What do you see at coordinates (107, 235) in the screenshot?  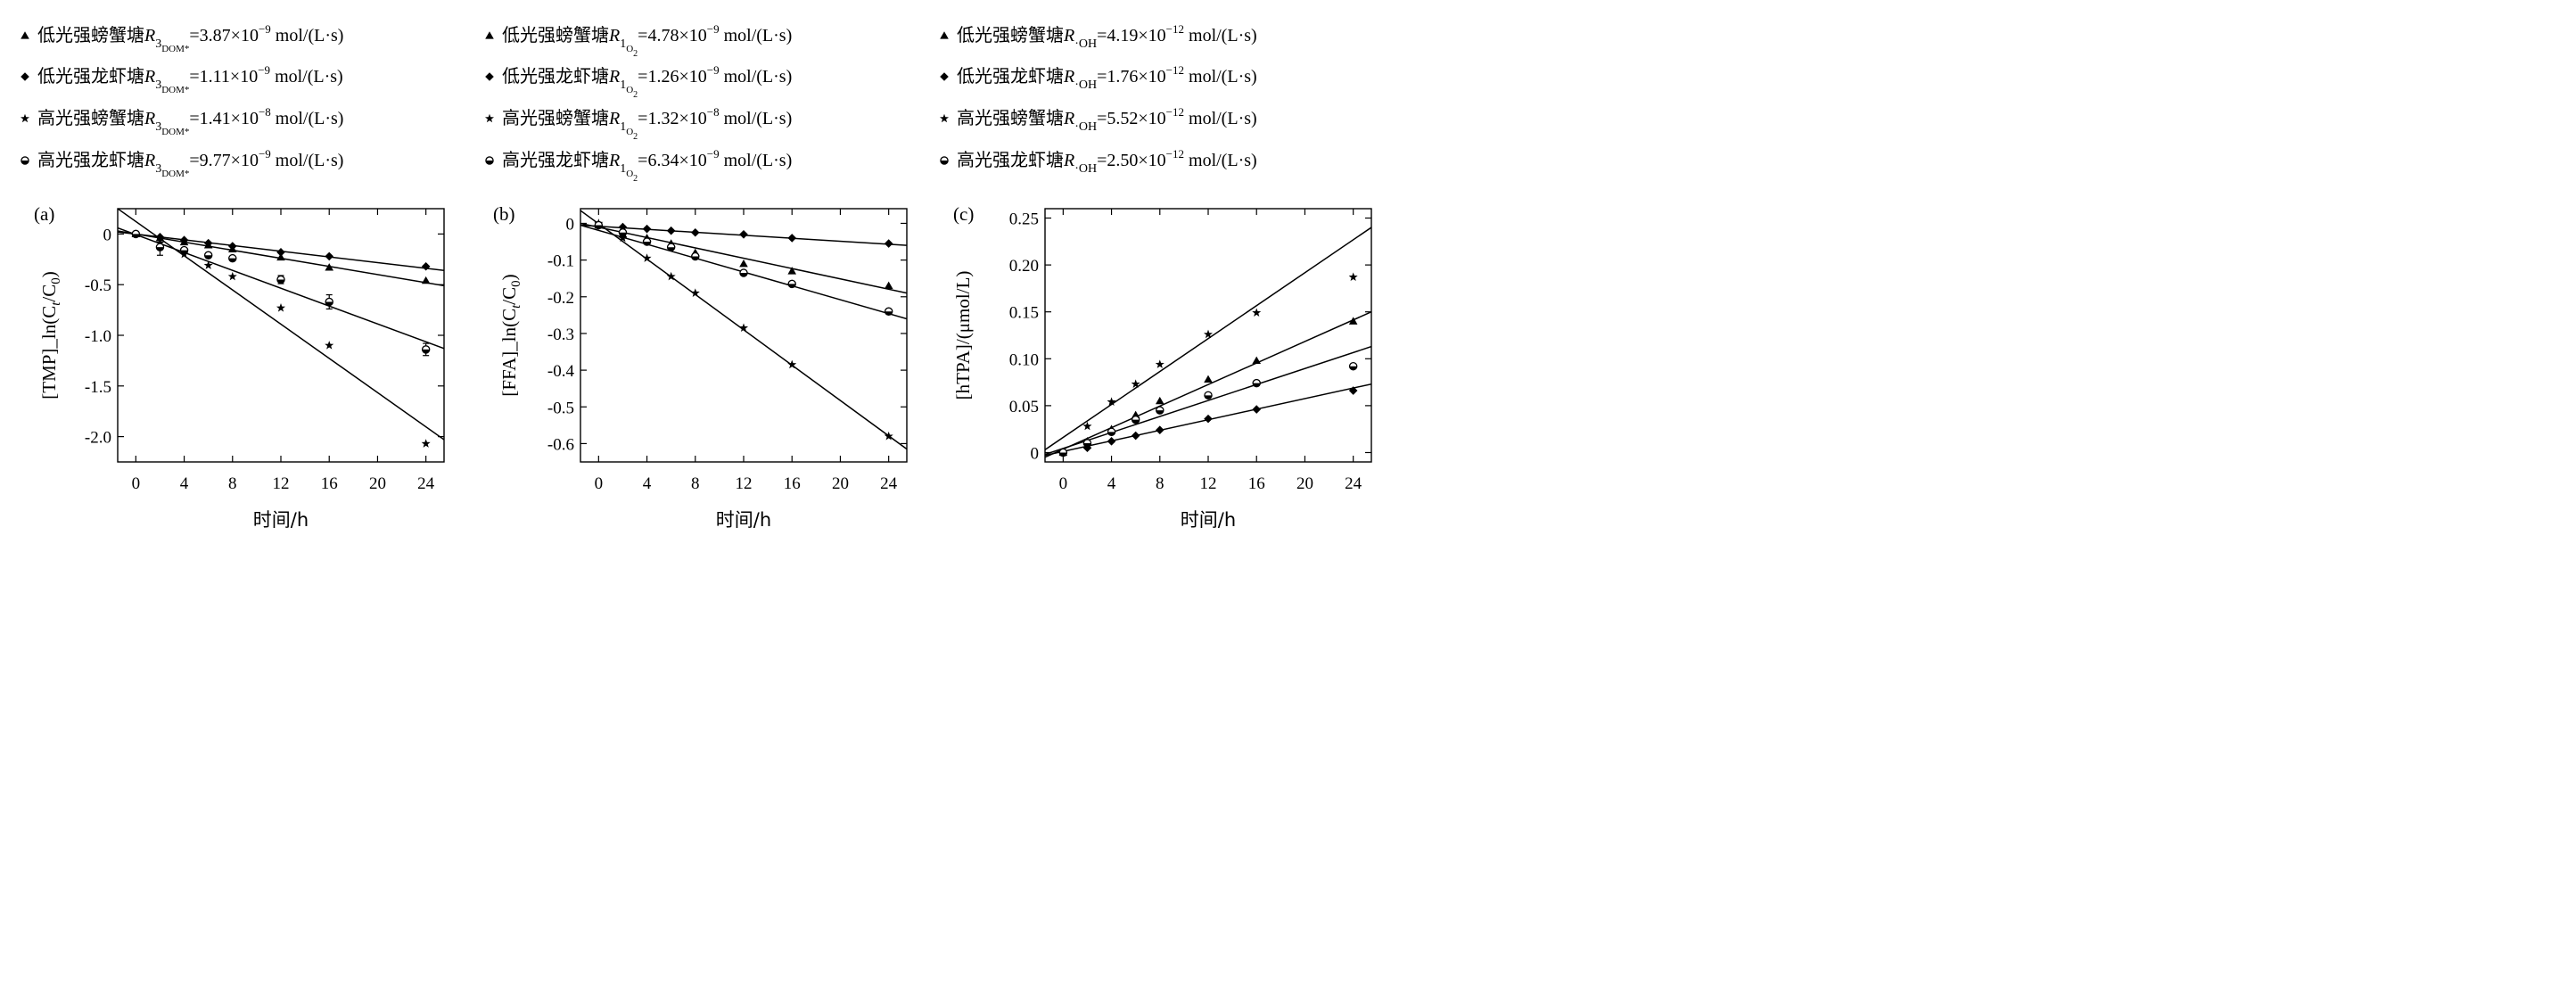 I see `y-tick-label: 0` at bounding box center [107, 235].